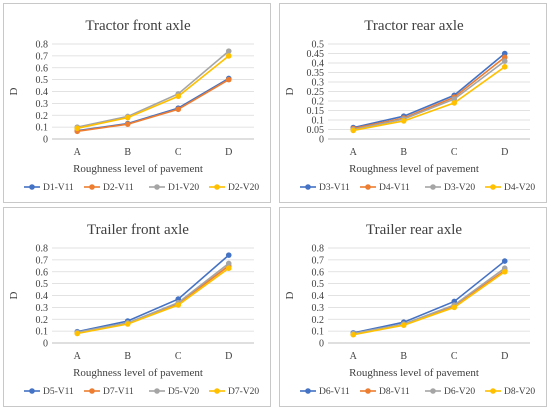 The width and height of the screenshot is (550, 410). I want to click on y-tick-label: 0.45, so click(316, 54).